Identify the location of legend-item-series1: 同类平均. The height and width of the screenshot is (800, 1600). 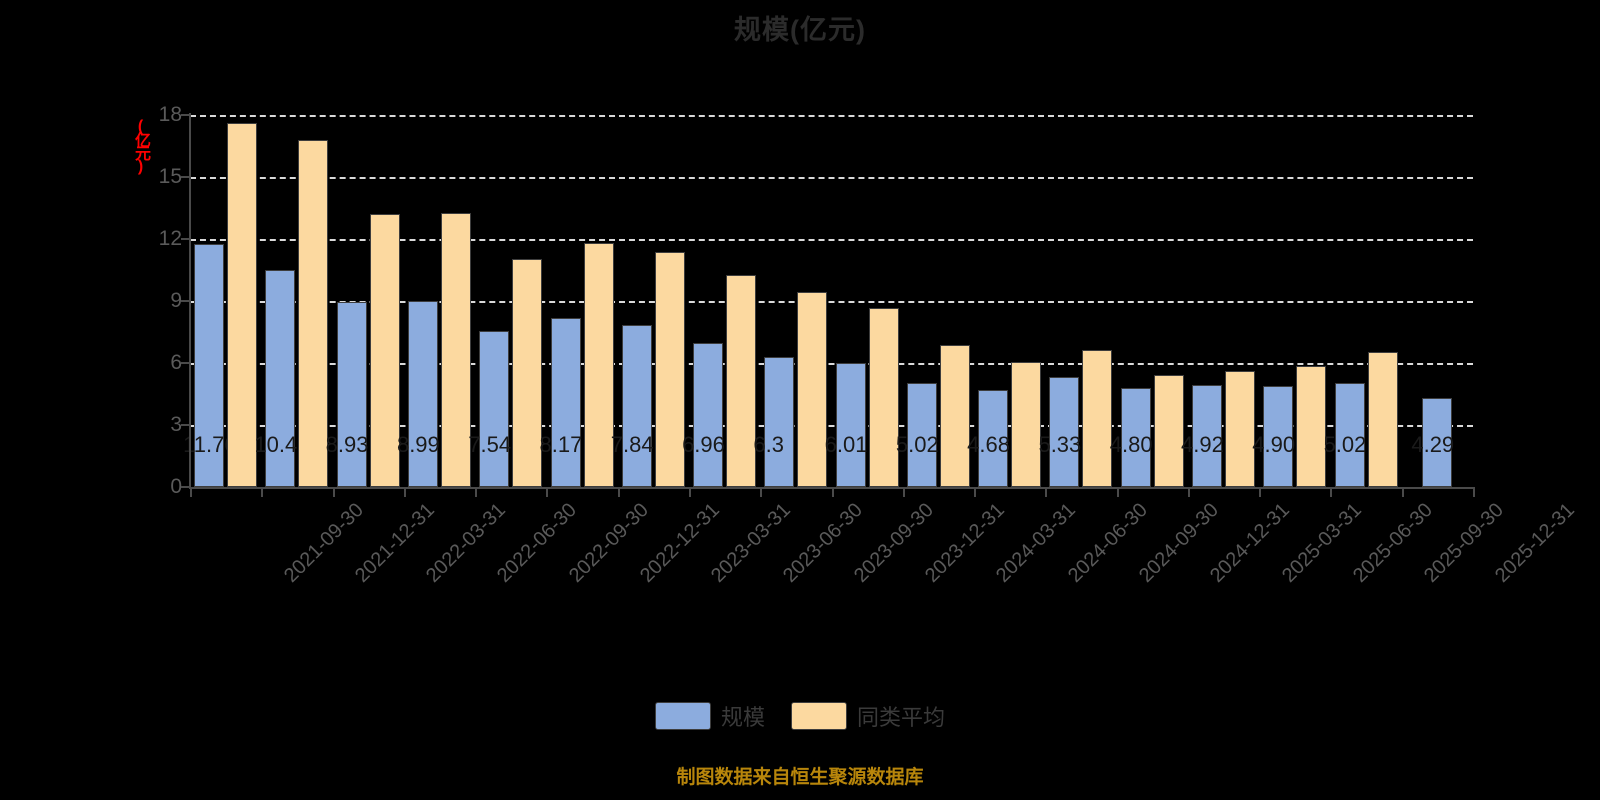
(868, 716).